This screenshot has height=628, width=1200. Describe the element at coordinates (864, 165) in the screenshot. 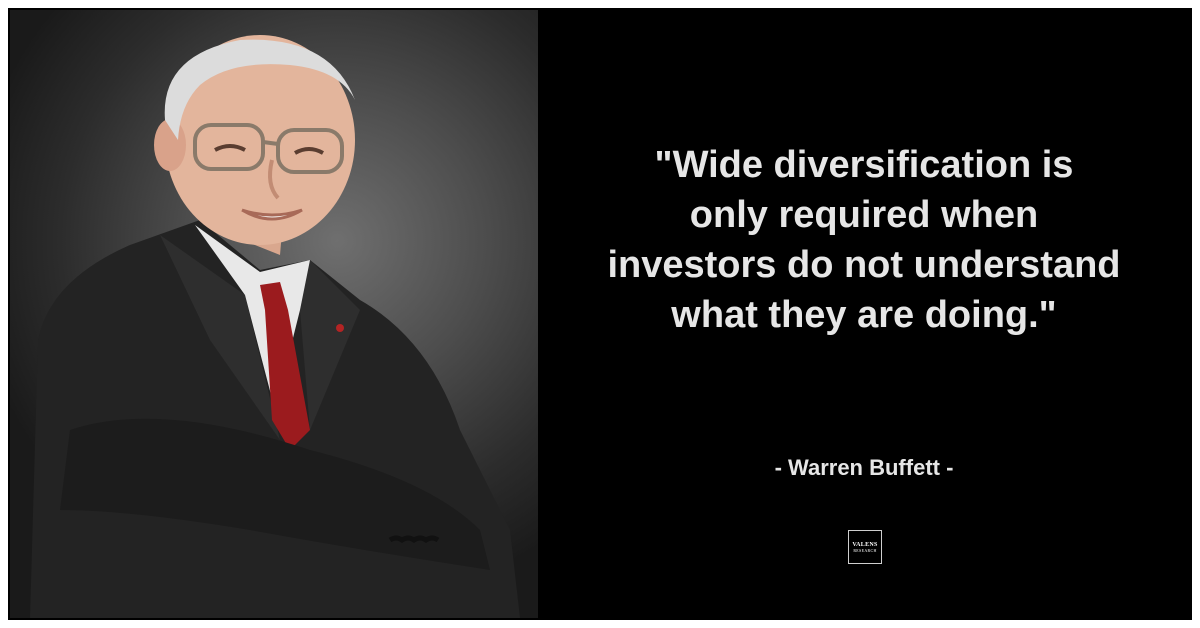

I see `quote-line: "Wide diversification is` at that location.